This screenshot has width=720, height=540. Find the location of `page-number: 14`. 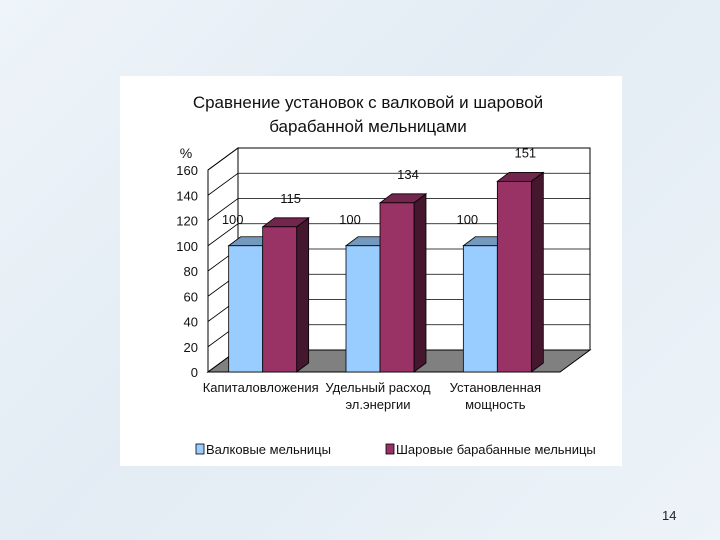

page-number: 14 is located at coordinates (669, 515).